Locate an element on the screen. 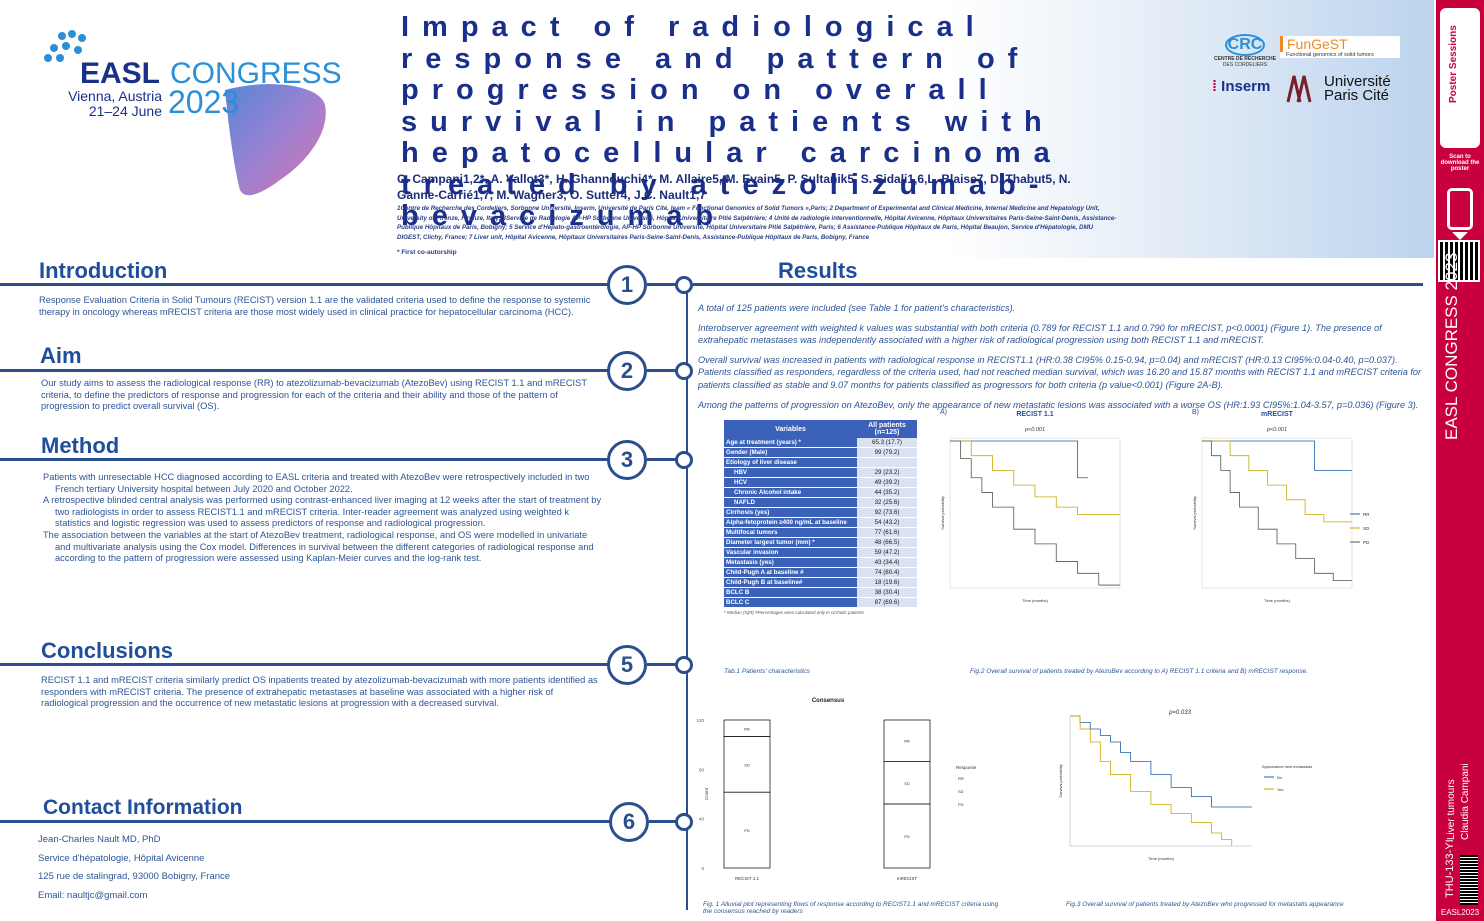  table-row: Vascular invasion 59 (47.2) is located at coordinates (820, 552).